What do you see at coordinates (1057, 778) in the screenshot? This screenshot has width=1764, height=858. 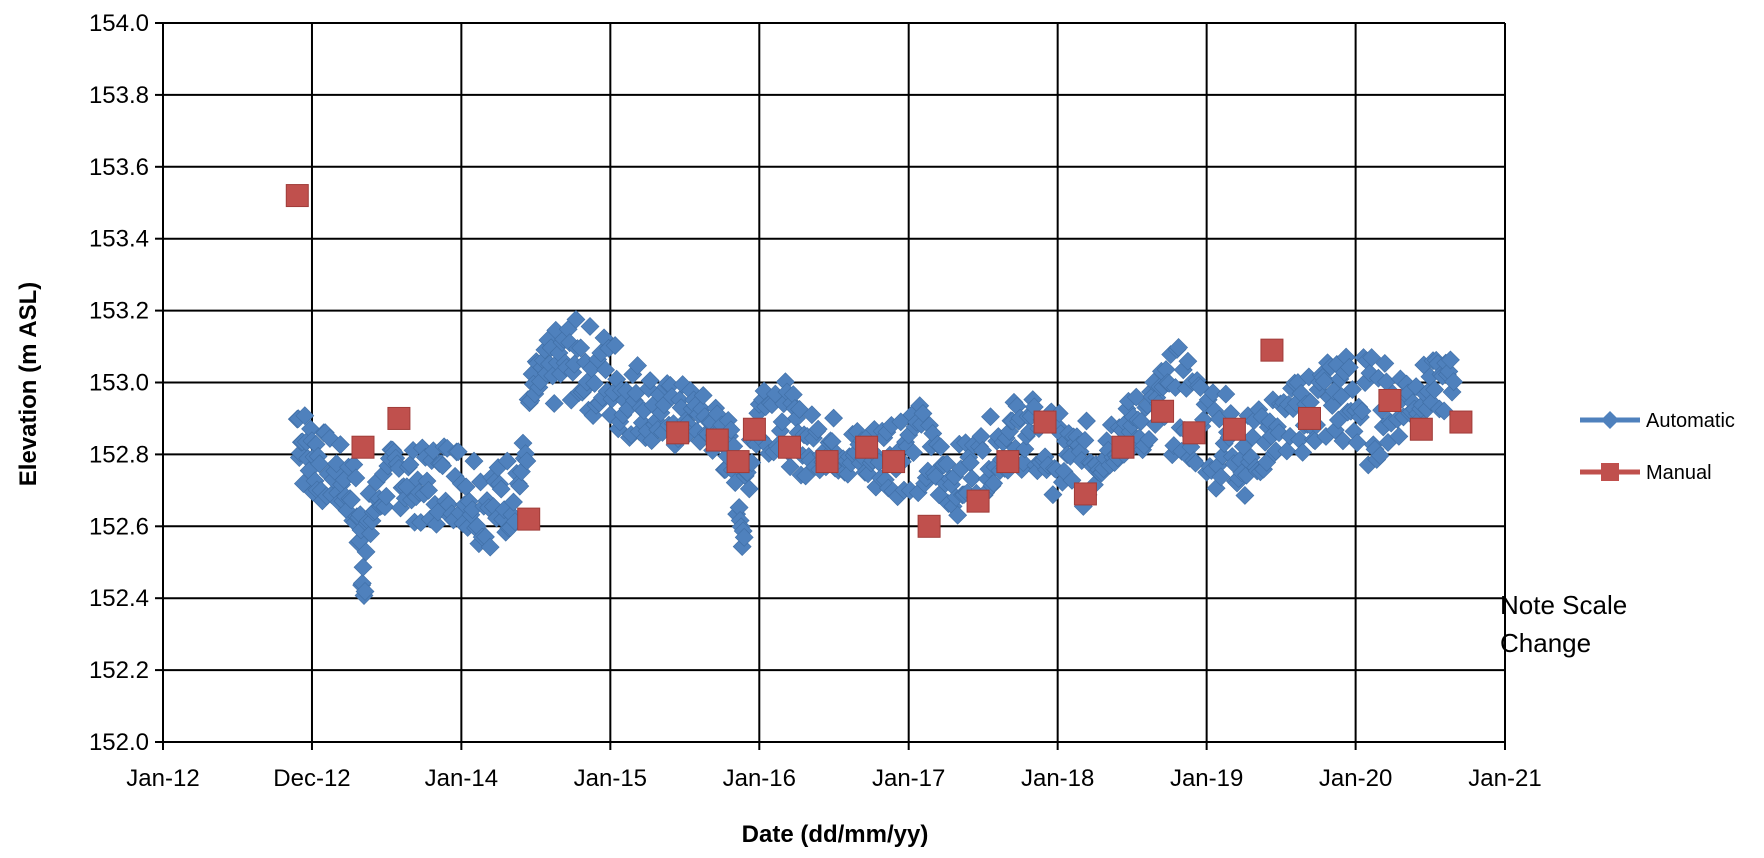 I see `x-tick-label: Jan-18` at bounding box center [1057, 778].